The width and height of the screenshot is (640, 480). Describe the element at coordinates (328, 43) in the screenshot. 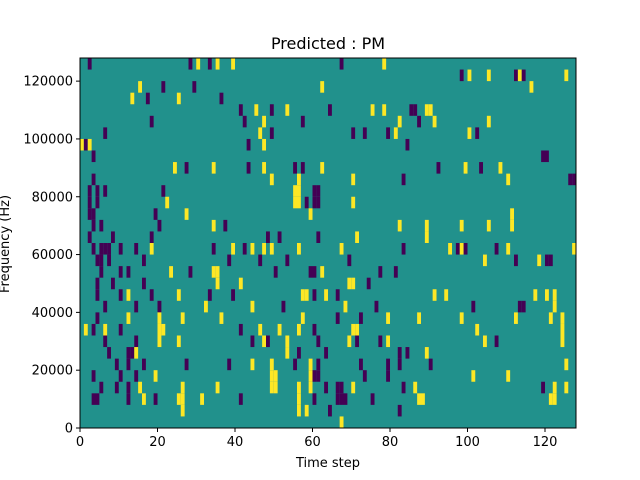

I see `chart-title: Predicted : PM` at that location.